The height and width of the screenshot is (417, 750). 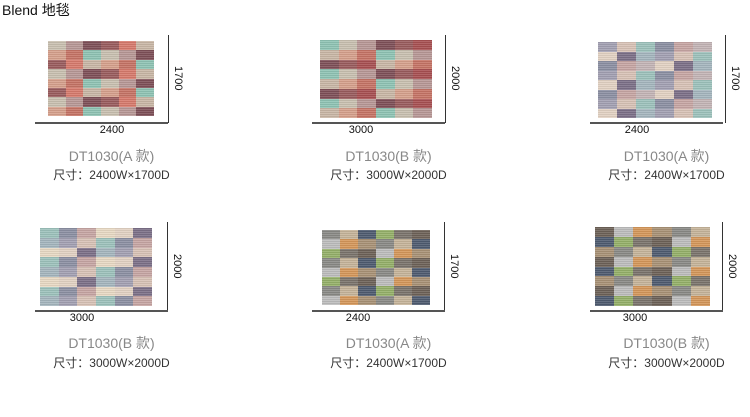 I want to click on product-size: 尺寸：3000W×2000D, so click(x=666, y=363).